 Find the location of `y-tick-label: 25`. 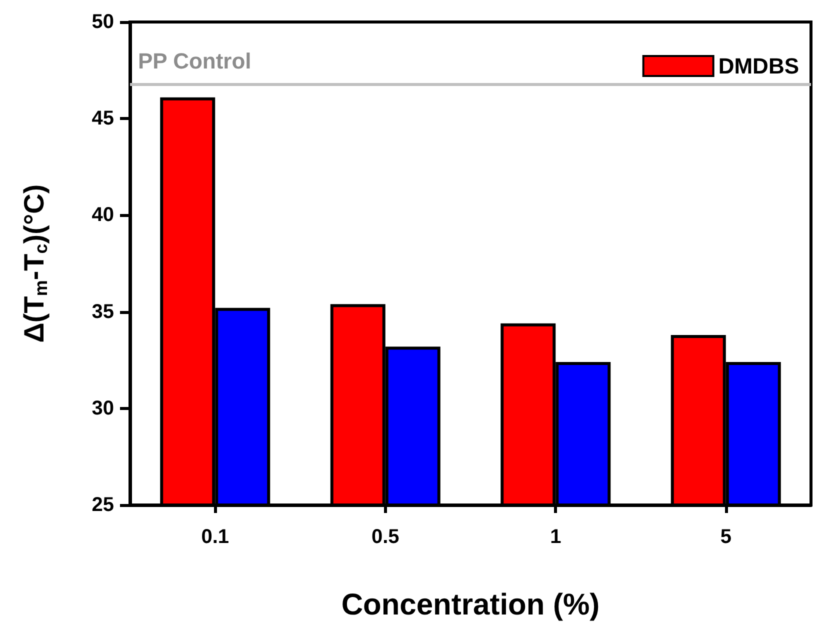

y-tick-label: 25 is located at coordinates (103, 505).